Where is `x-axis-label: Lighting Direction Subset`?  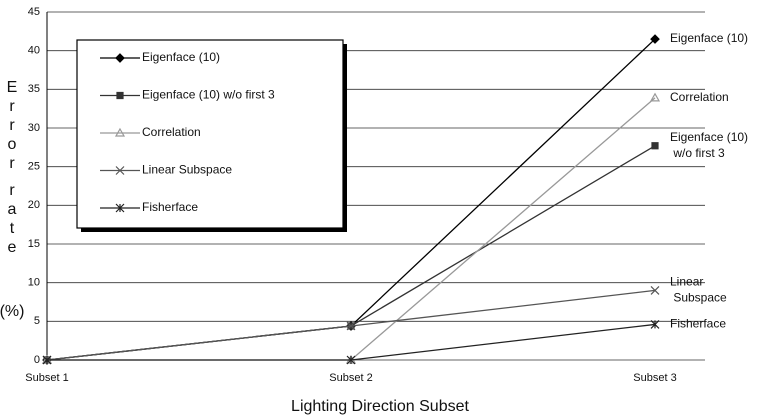
x-axis-label: Lighting Direction Subset is located at coordinates (380, 406).